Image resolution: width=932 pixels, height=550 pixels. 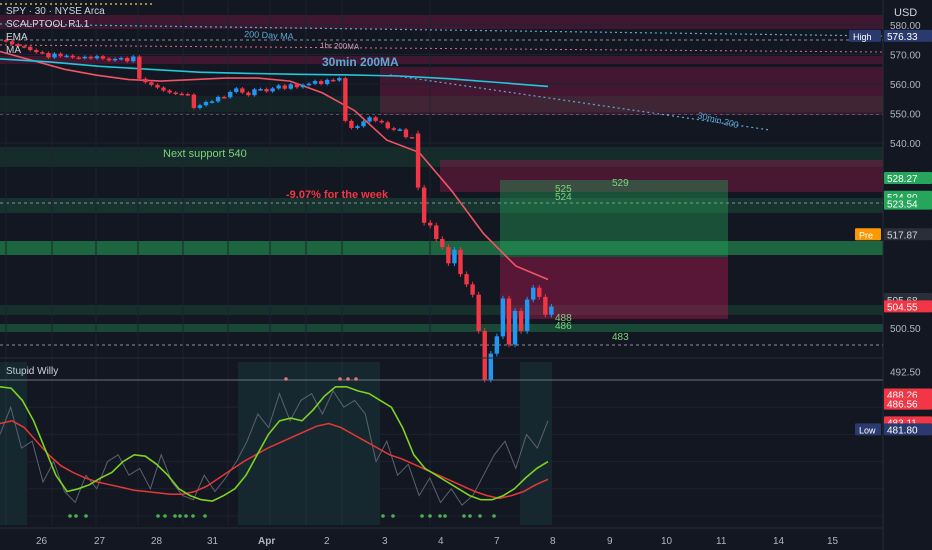 What do you see at coordinates (906, 13) in the screenshot?
I see `currency-label: USD` at bounding box center [906, 13].